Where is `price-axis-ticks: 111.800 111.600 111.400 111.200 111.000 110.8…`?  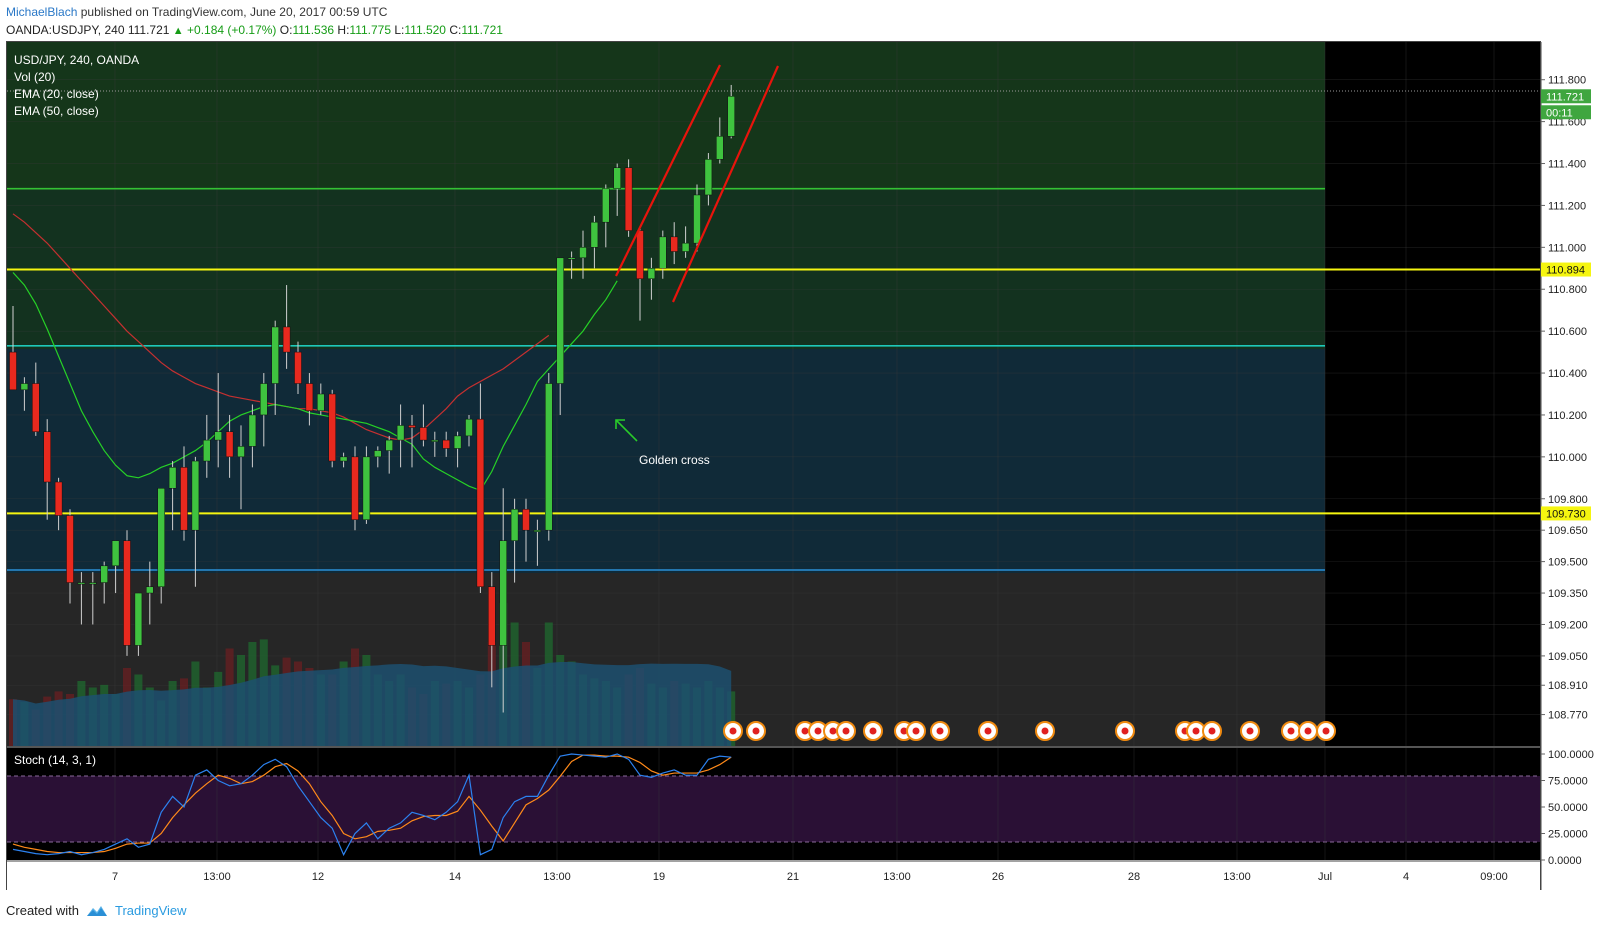 price-axis-ticks: 111.800 111.600 111.400 111.200 111.000 110.8… is located at coordinates (1564, 398).